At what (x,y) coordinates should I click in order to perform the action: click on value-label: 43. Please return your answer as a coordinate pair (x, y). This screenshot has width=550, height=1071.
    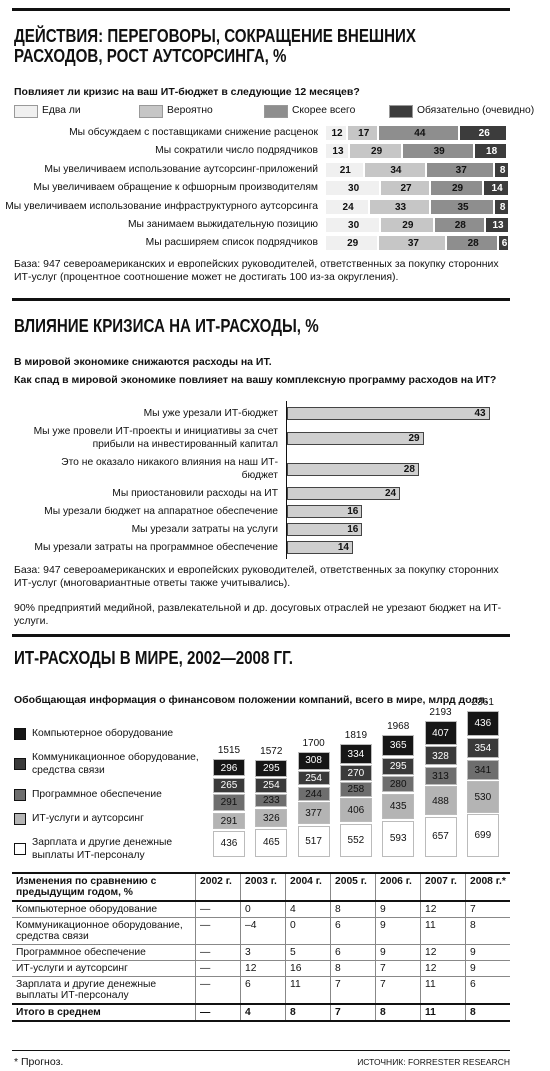
    Looking at the image, I should click on (480, 413).